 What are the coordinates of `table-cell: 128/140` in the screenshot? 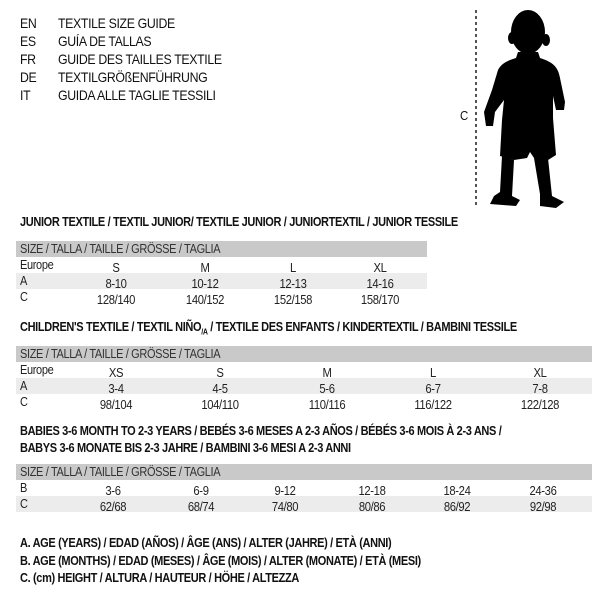 It's located at (116, 300).